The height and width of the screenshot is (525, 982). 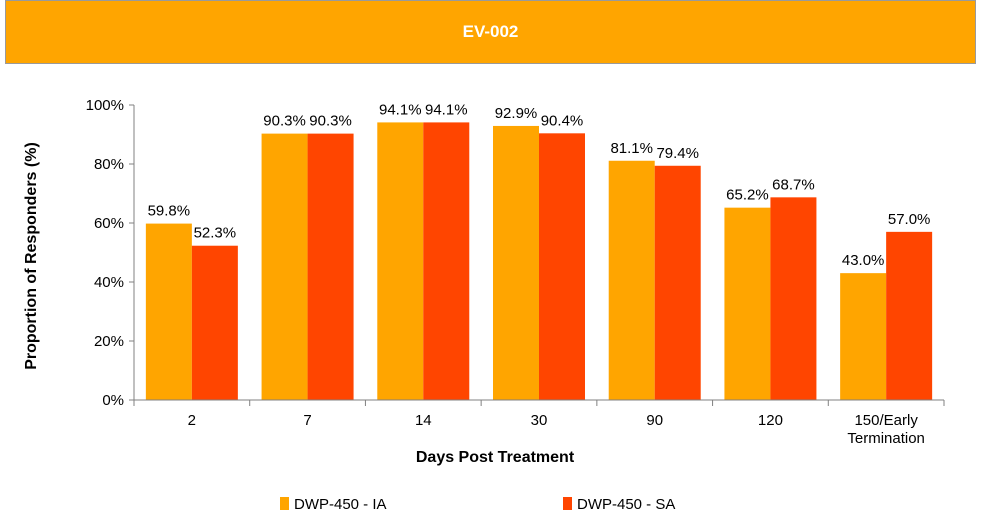 What do you see at coordinates (477, 504) in the screenshot?
I see `legend: DWP-450 - IA DWP-450 - SA` at bounding box center [477, 504].